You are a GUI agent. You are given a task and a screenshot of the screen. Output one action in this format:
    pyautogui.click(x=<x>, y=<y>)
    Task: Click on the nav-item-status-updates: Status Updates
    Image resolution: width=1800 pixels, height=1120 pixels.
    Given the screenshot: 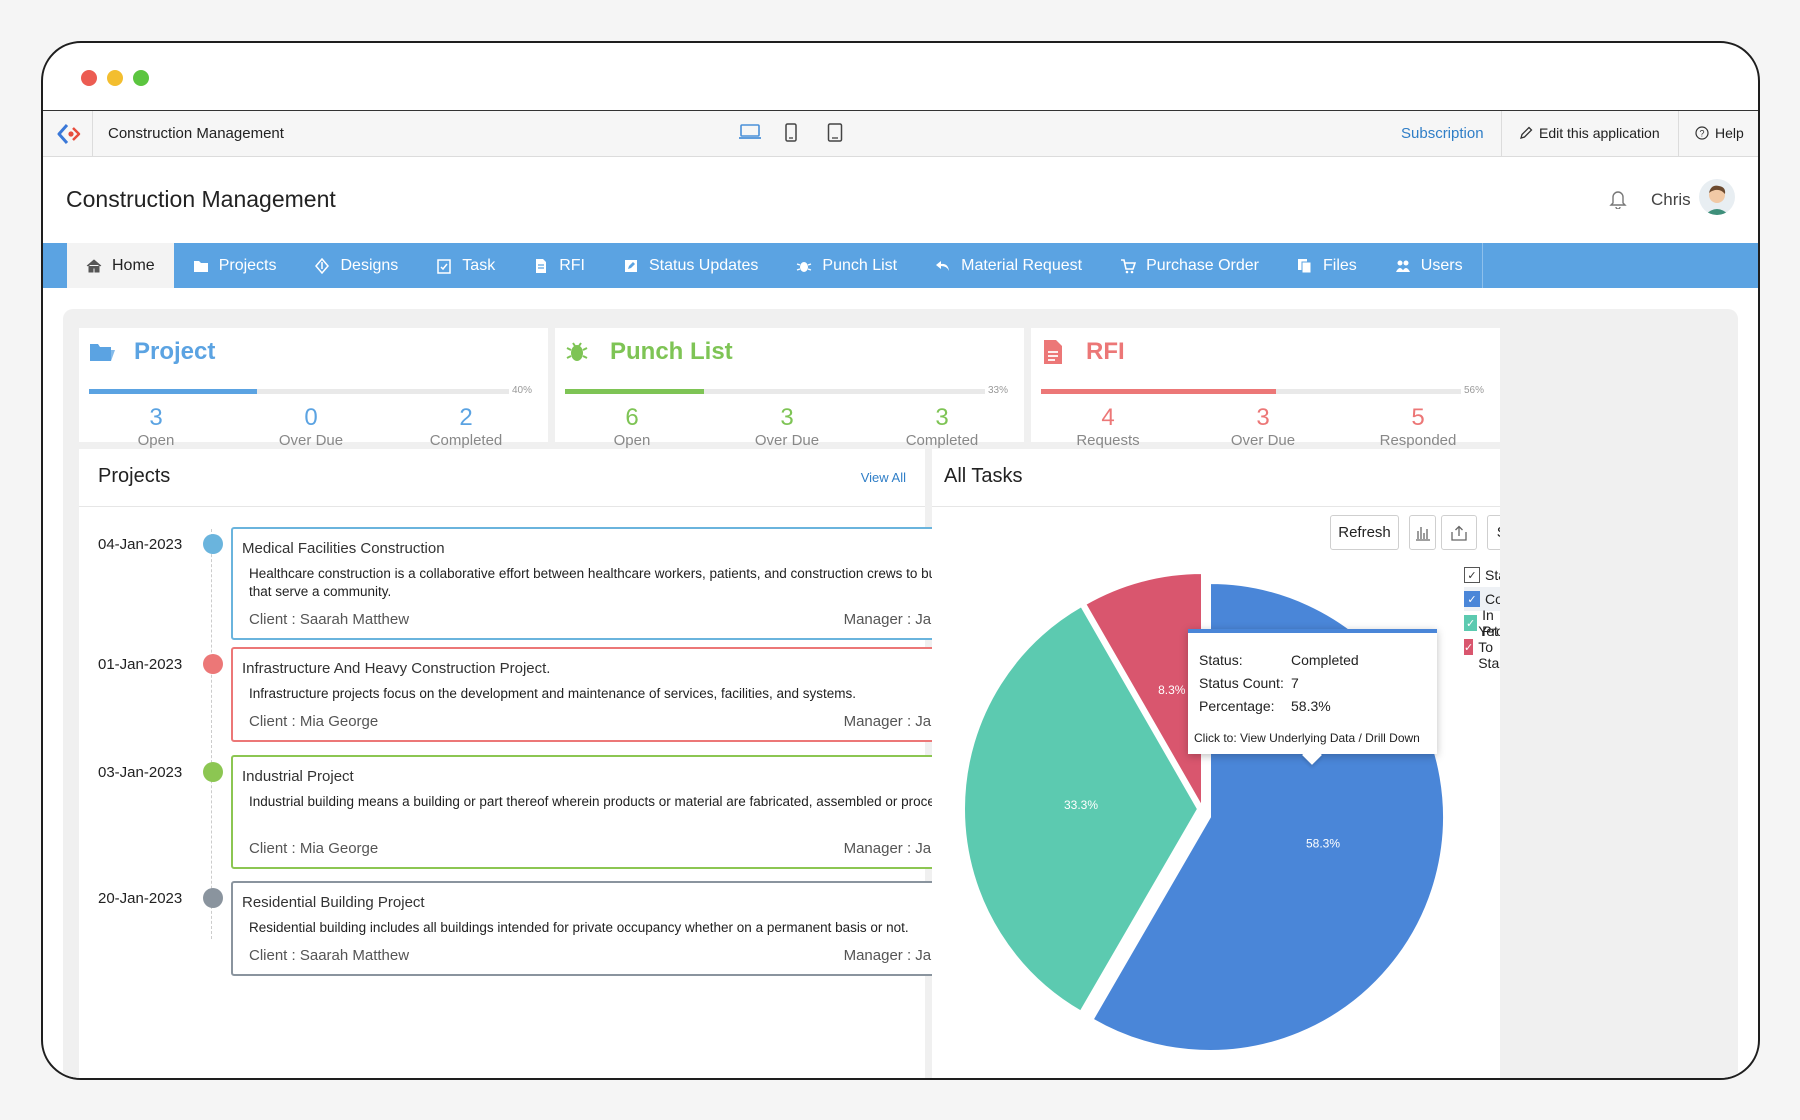 What is the action you would take?
    pyautogui.click(x=690, y=265)
    